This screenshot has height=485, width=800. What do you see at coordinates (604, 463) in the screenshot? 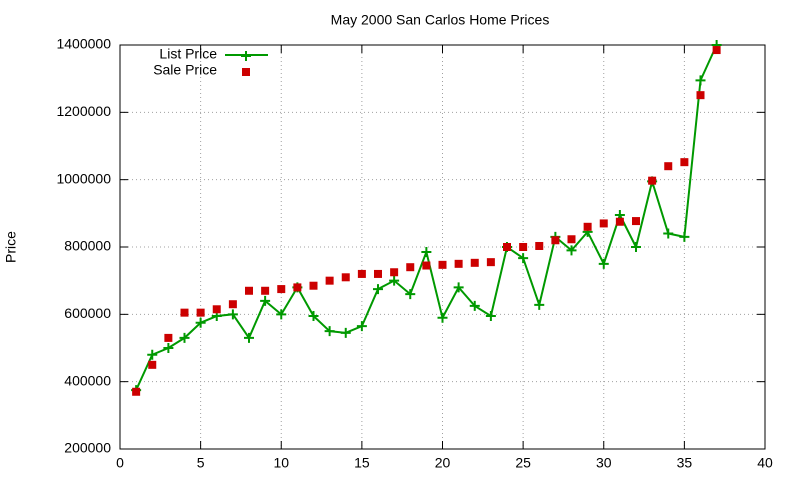
I see `x-tick-label: 30` at bounding box center [604, 463].